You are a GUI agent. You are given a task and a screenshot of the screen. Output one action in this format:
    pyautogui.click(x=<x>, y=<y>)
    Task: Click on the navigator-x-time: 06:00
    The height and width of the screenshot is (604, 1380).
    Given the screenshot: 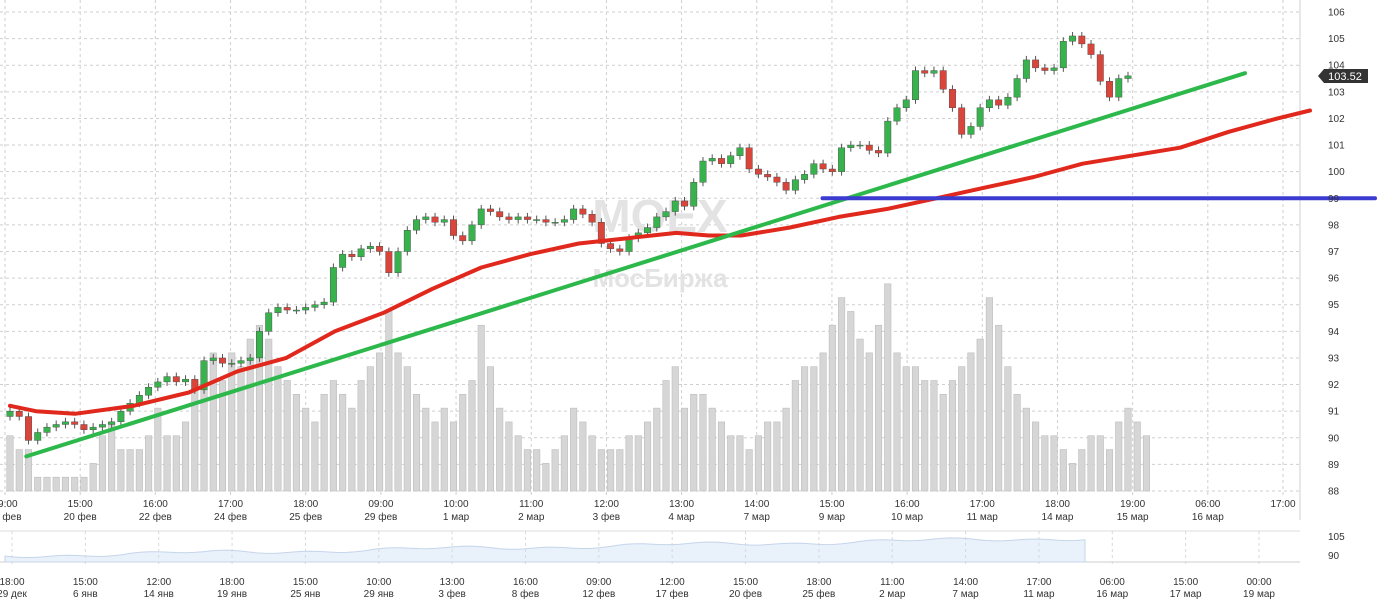 What is the action you would take?
    pyautogui.click(x=1112, y=582)
    